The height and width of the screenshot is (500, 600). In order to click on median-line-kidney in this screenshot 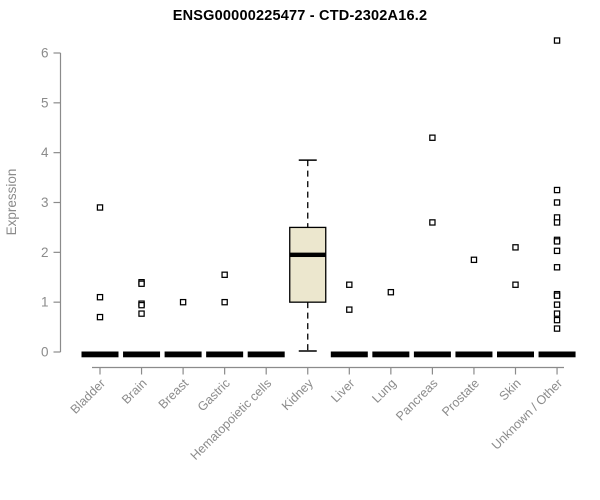, I will do `click(307, 255)`.